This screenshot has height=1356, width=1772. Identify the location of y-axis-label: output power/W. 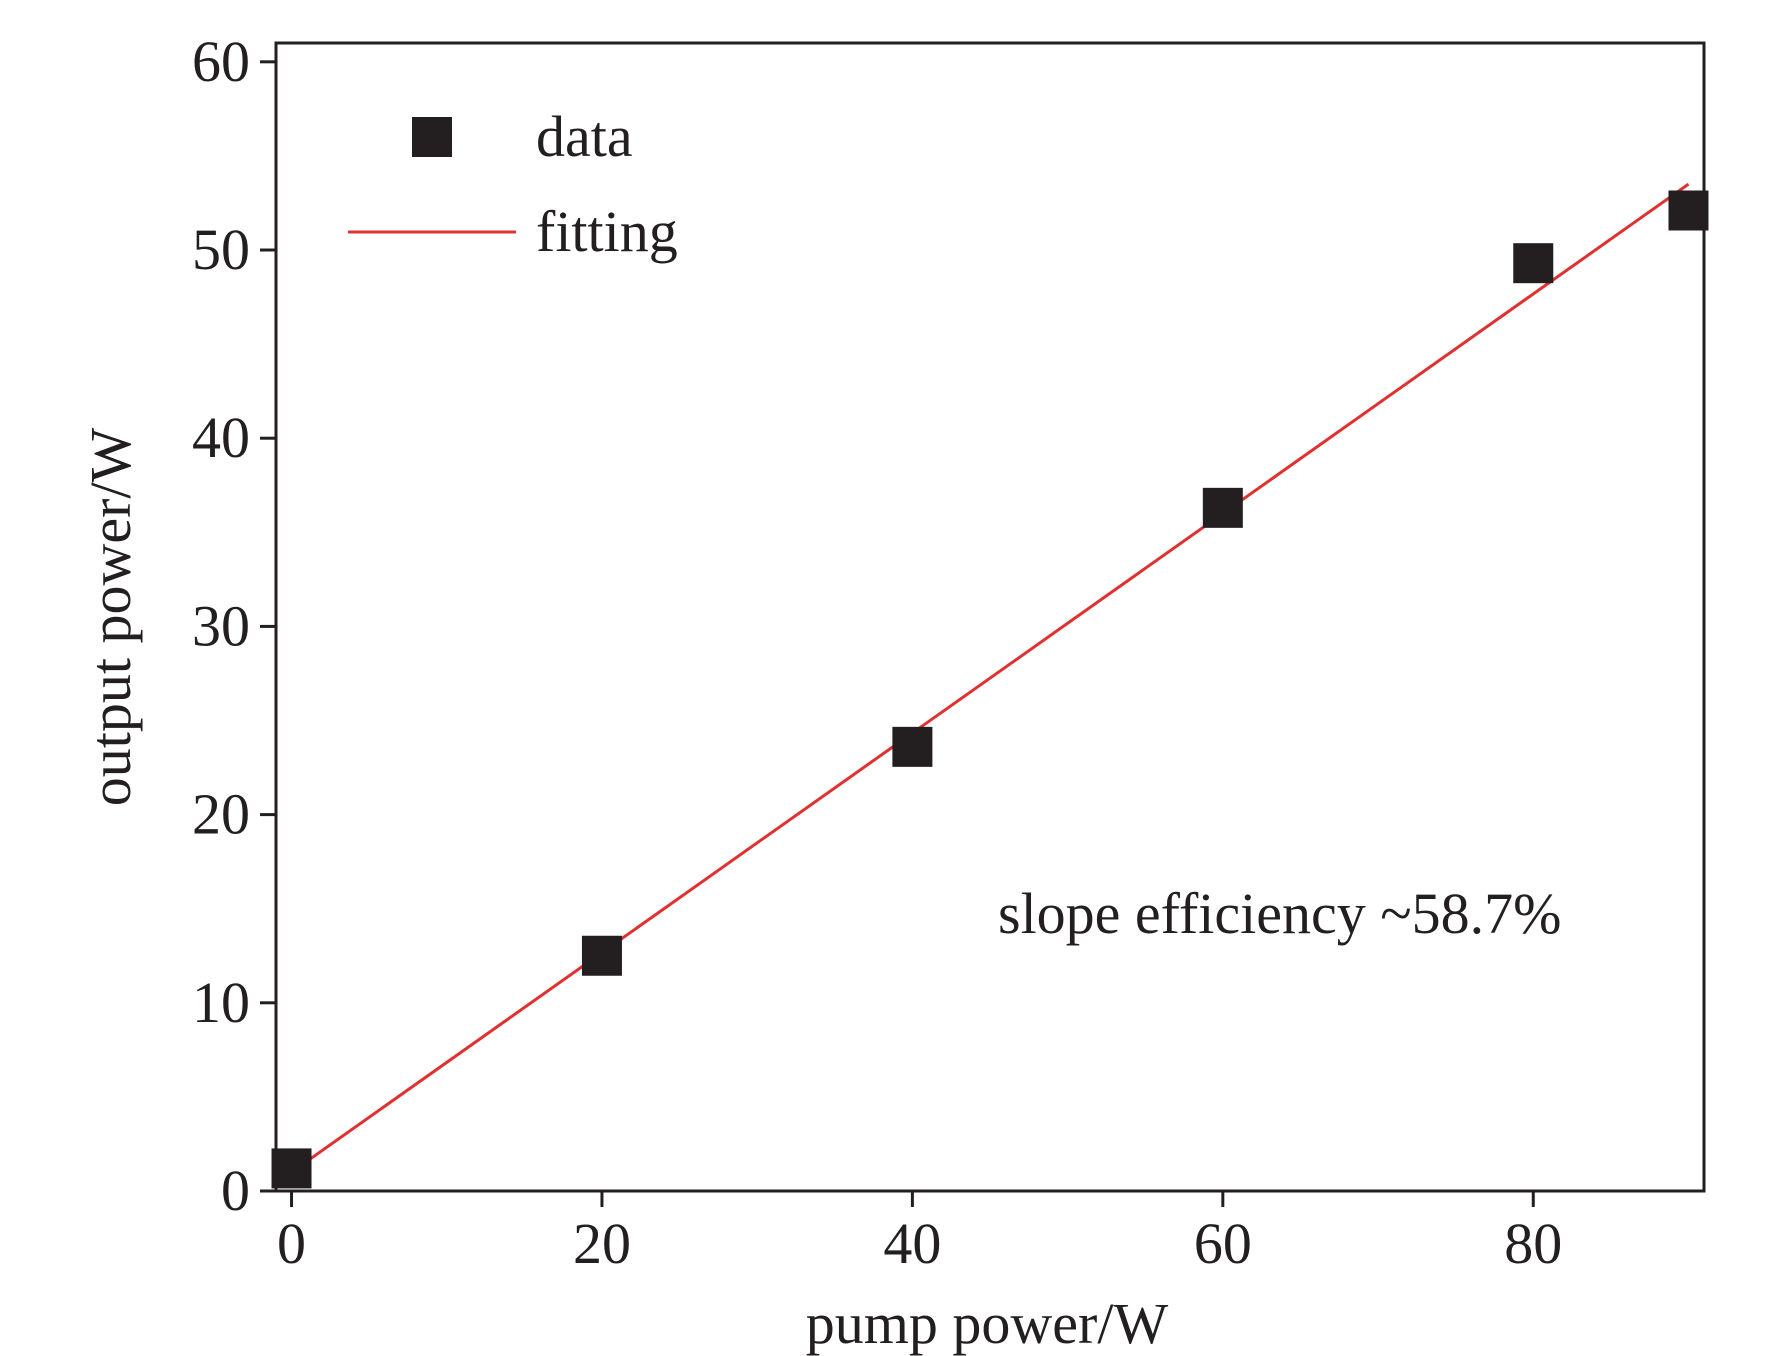
(110, 616).